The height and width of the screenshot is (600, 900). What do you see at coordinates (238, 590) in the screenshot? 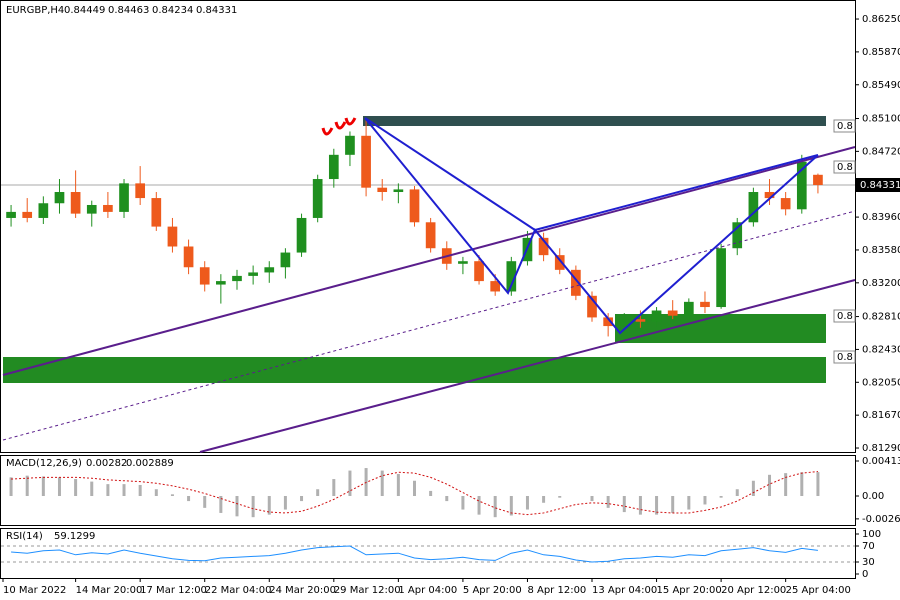
I see `x-tick-label: 22 Mar 04:00` at bounding box center [238, 590].